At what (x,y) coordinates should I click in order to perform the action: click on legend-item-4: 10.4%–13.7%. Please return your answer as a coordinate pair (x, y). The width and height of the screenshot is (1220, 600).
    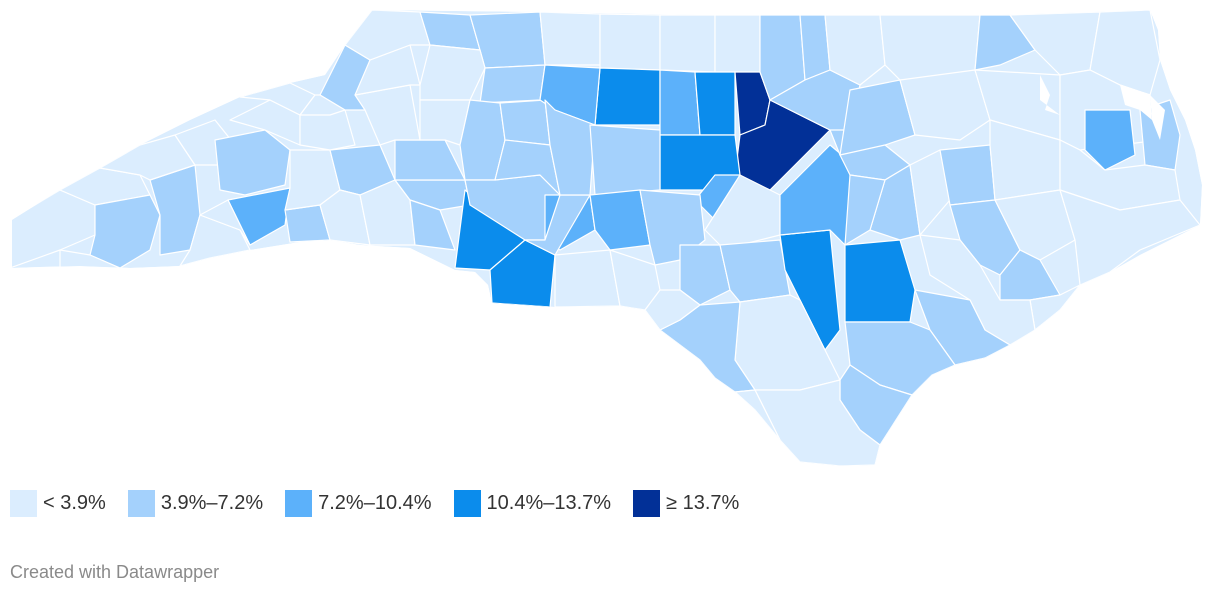
    Looking at the image, I should click on (532, 503).